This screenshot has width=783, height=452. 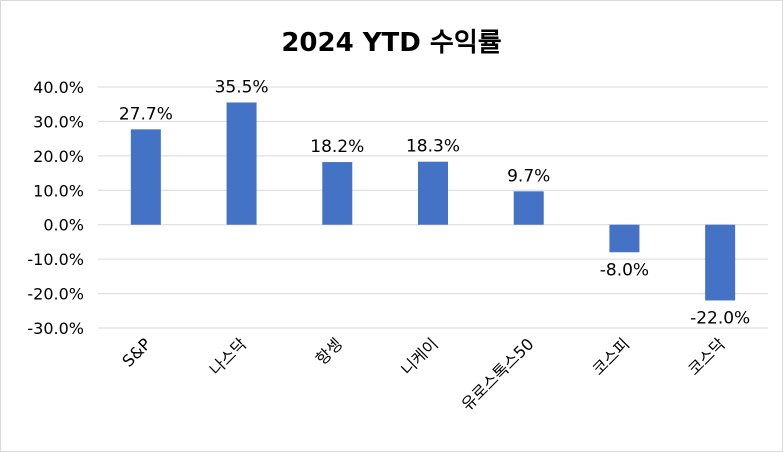 What do you see at coordinates (58, 87) in the screenshot?
I see `y-tick-label: 40.0%` at bounding box center [58, 87].